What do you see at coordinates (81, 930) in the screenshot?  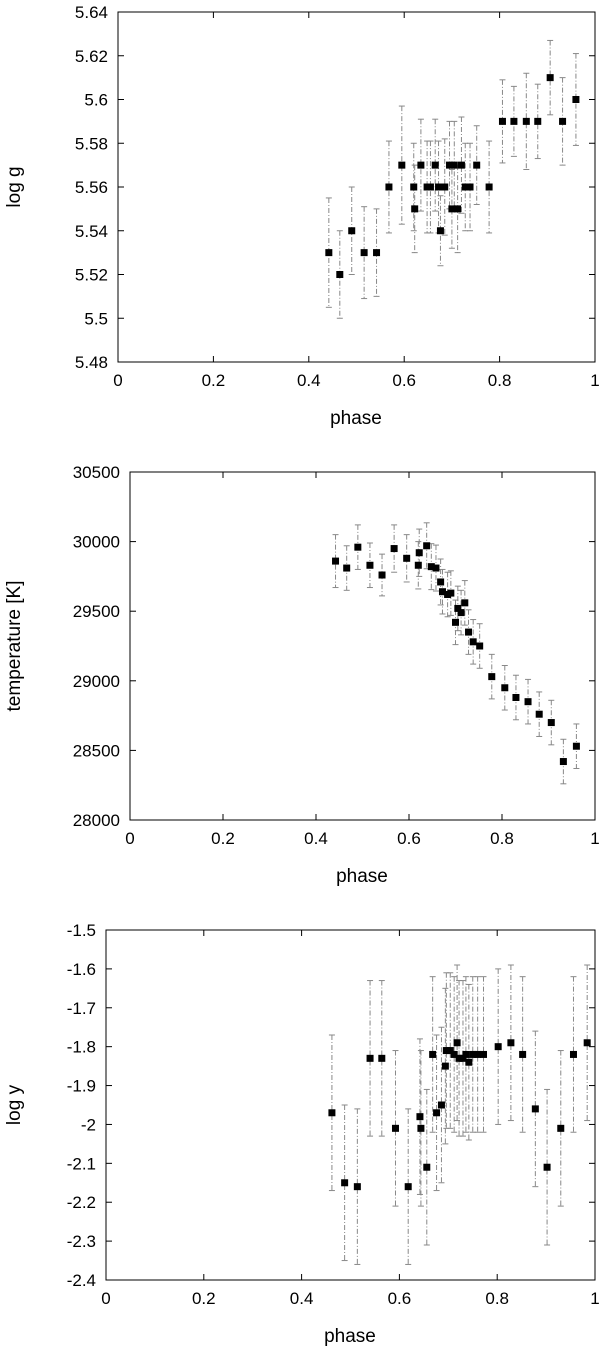 I see `y-tick-label: -1.5` at bounding box center [81, 930].